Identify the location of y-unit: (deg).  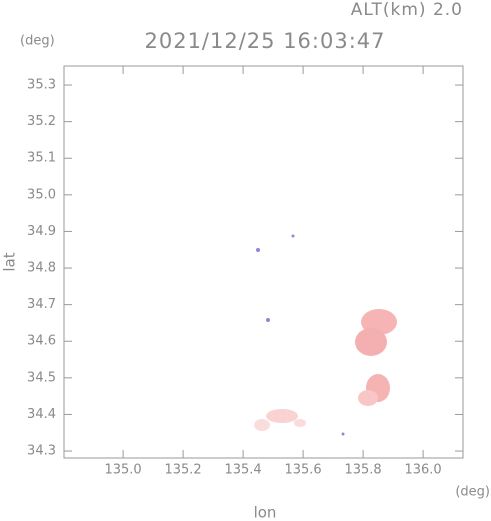
(37, 41).